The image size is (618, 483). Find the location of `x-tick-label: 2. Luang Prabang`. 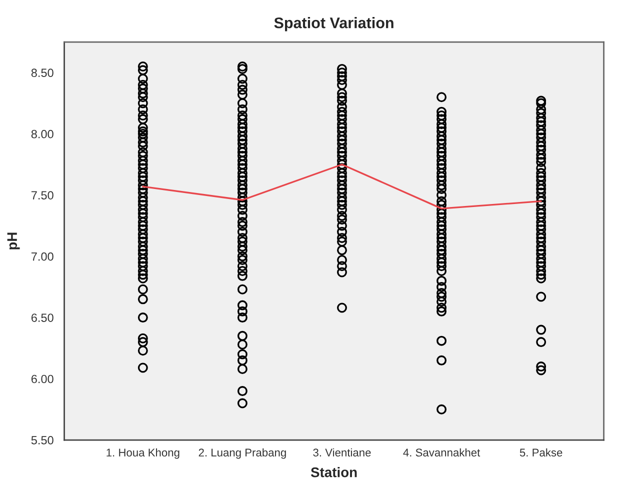

x-tick-label: 2. Luang Prabang is located at coordinates (242, 453).